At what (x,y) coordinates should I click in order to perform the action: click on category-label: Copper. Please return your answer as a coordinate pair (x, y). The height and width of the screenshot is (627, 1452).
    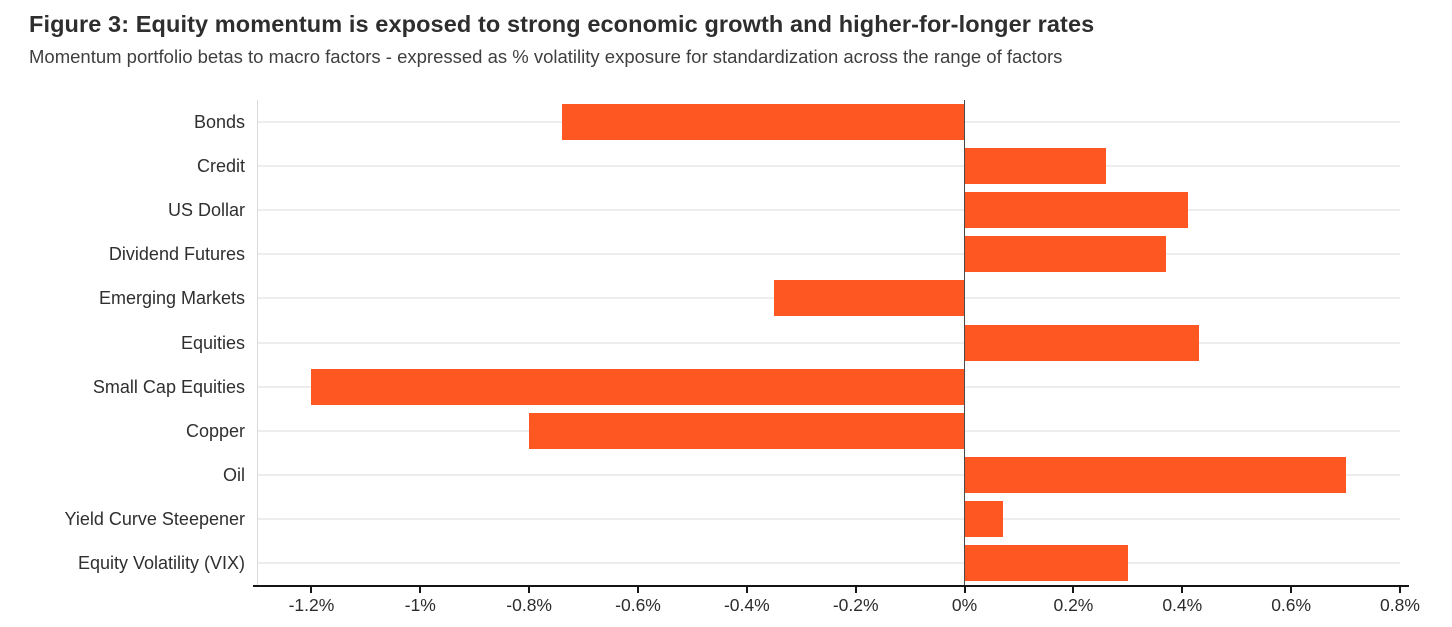
    Looking at the image, I should click on (215, 430).